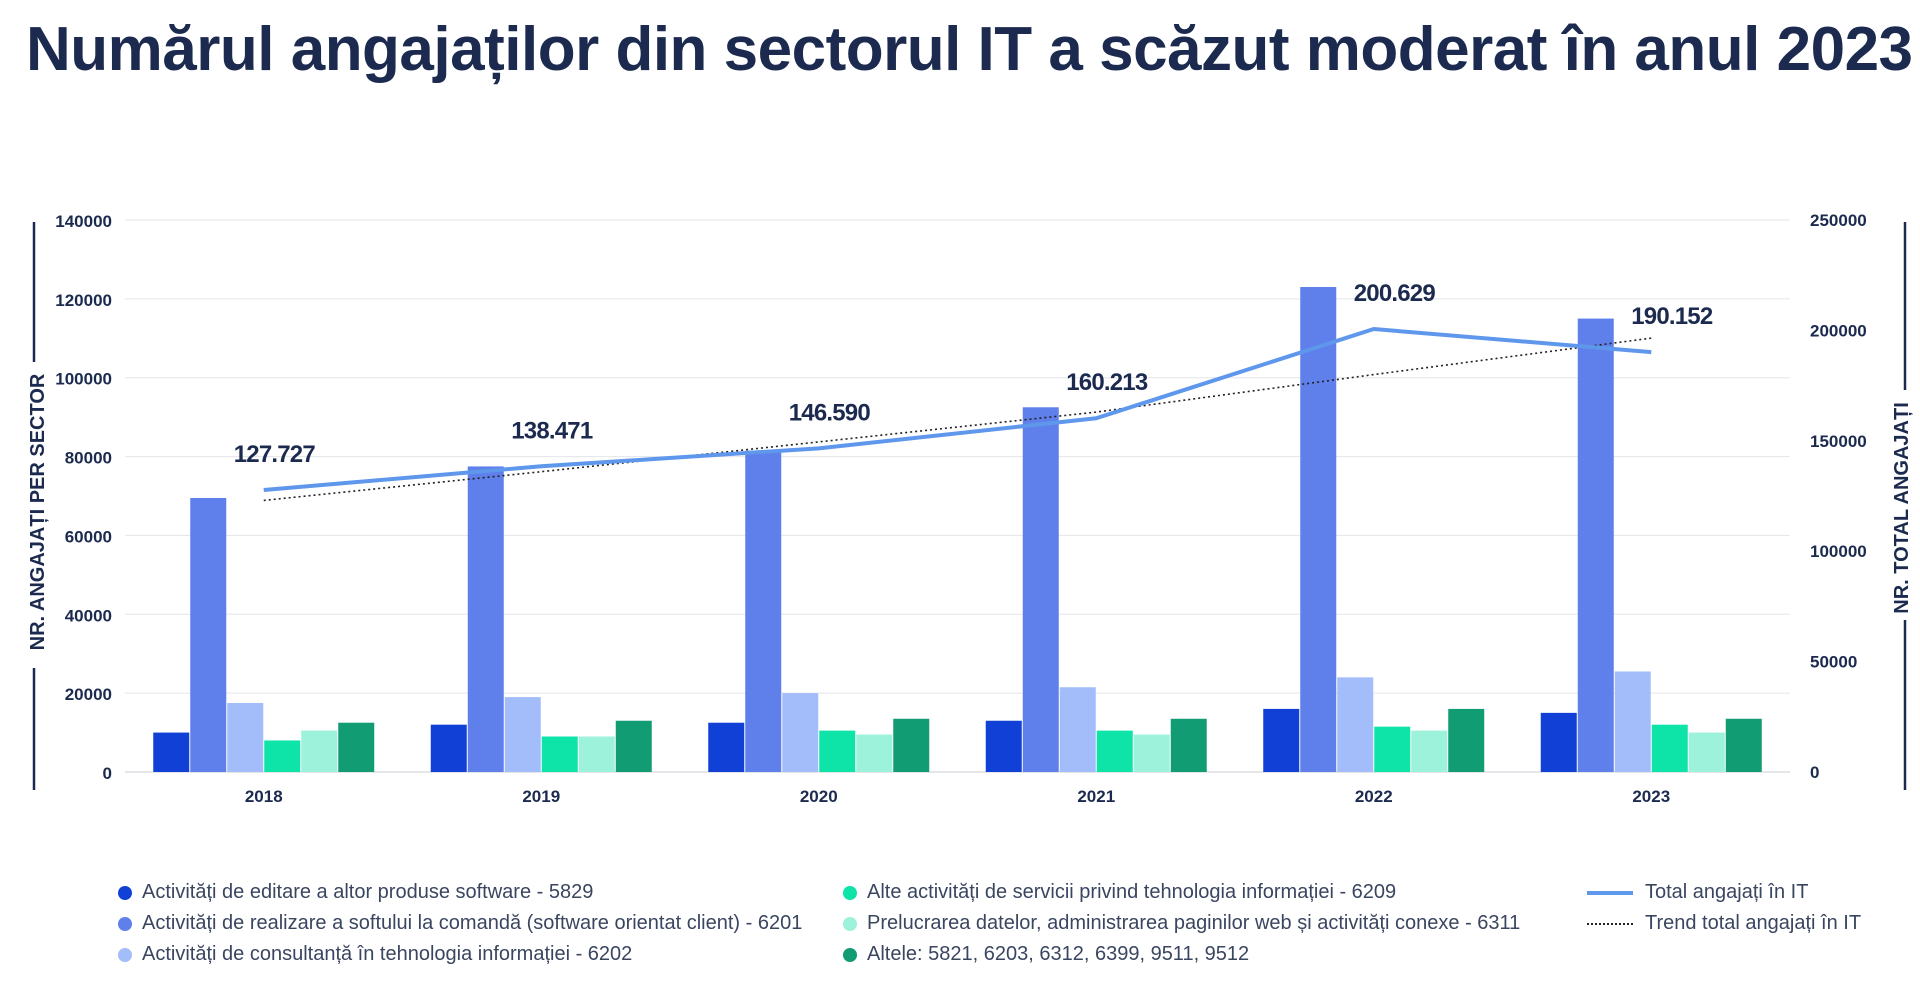  I want to click on bar-3-2020, so click(800, 732).